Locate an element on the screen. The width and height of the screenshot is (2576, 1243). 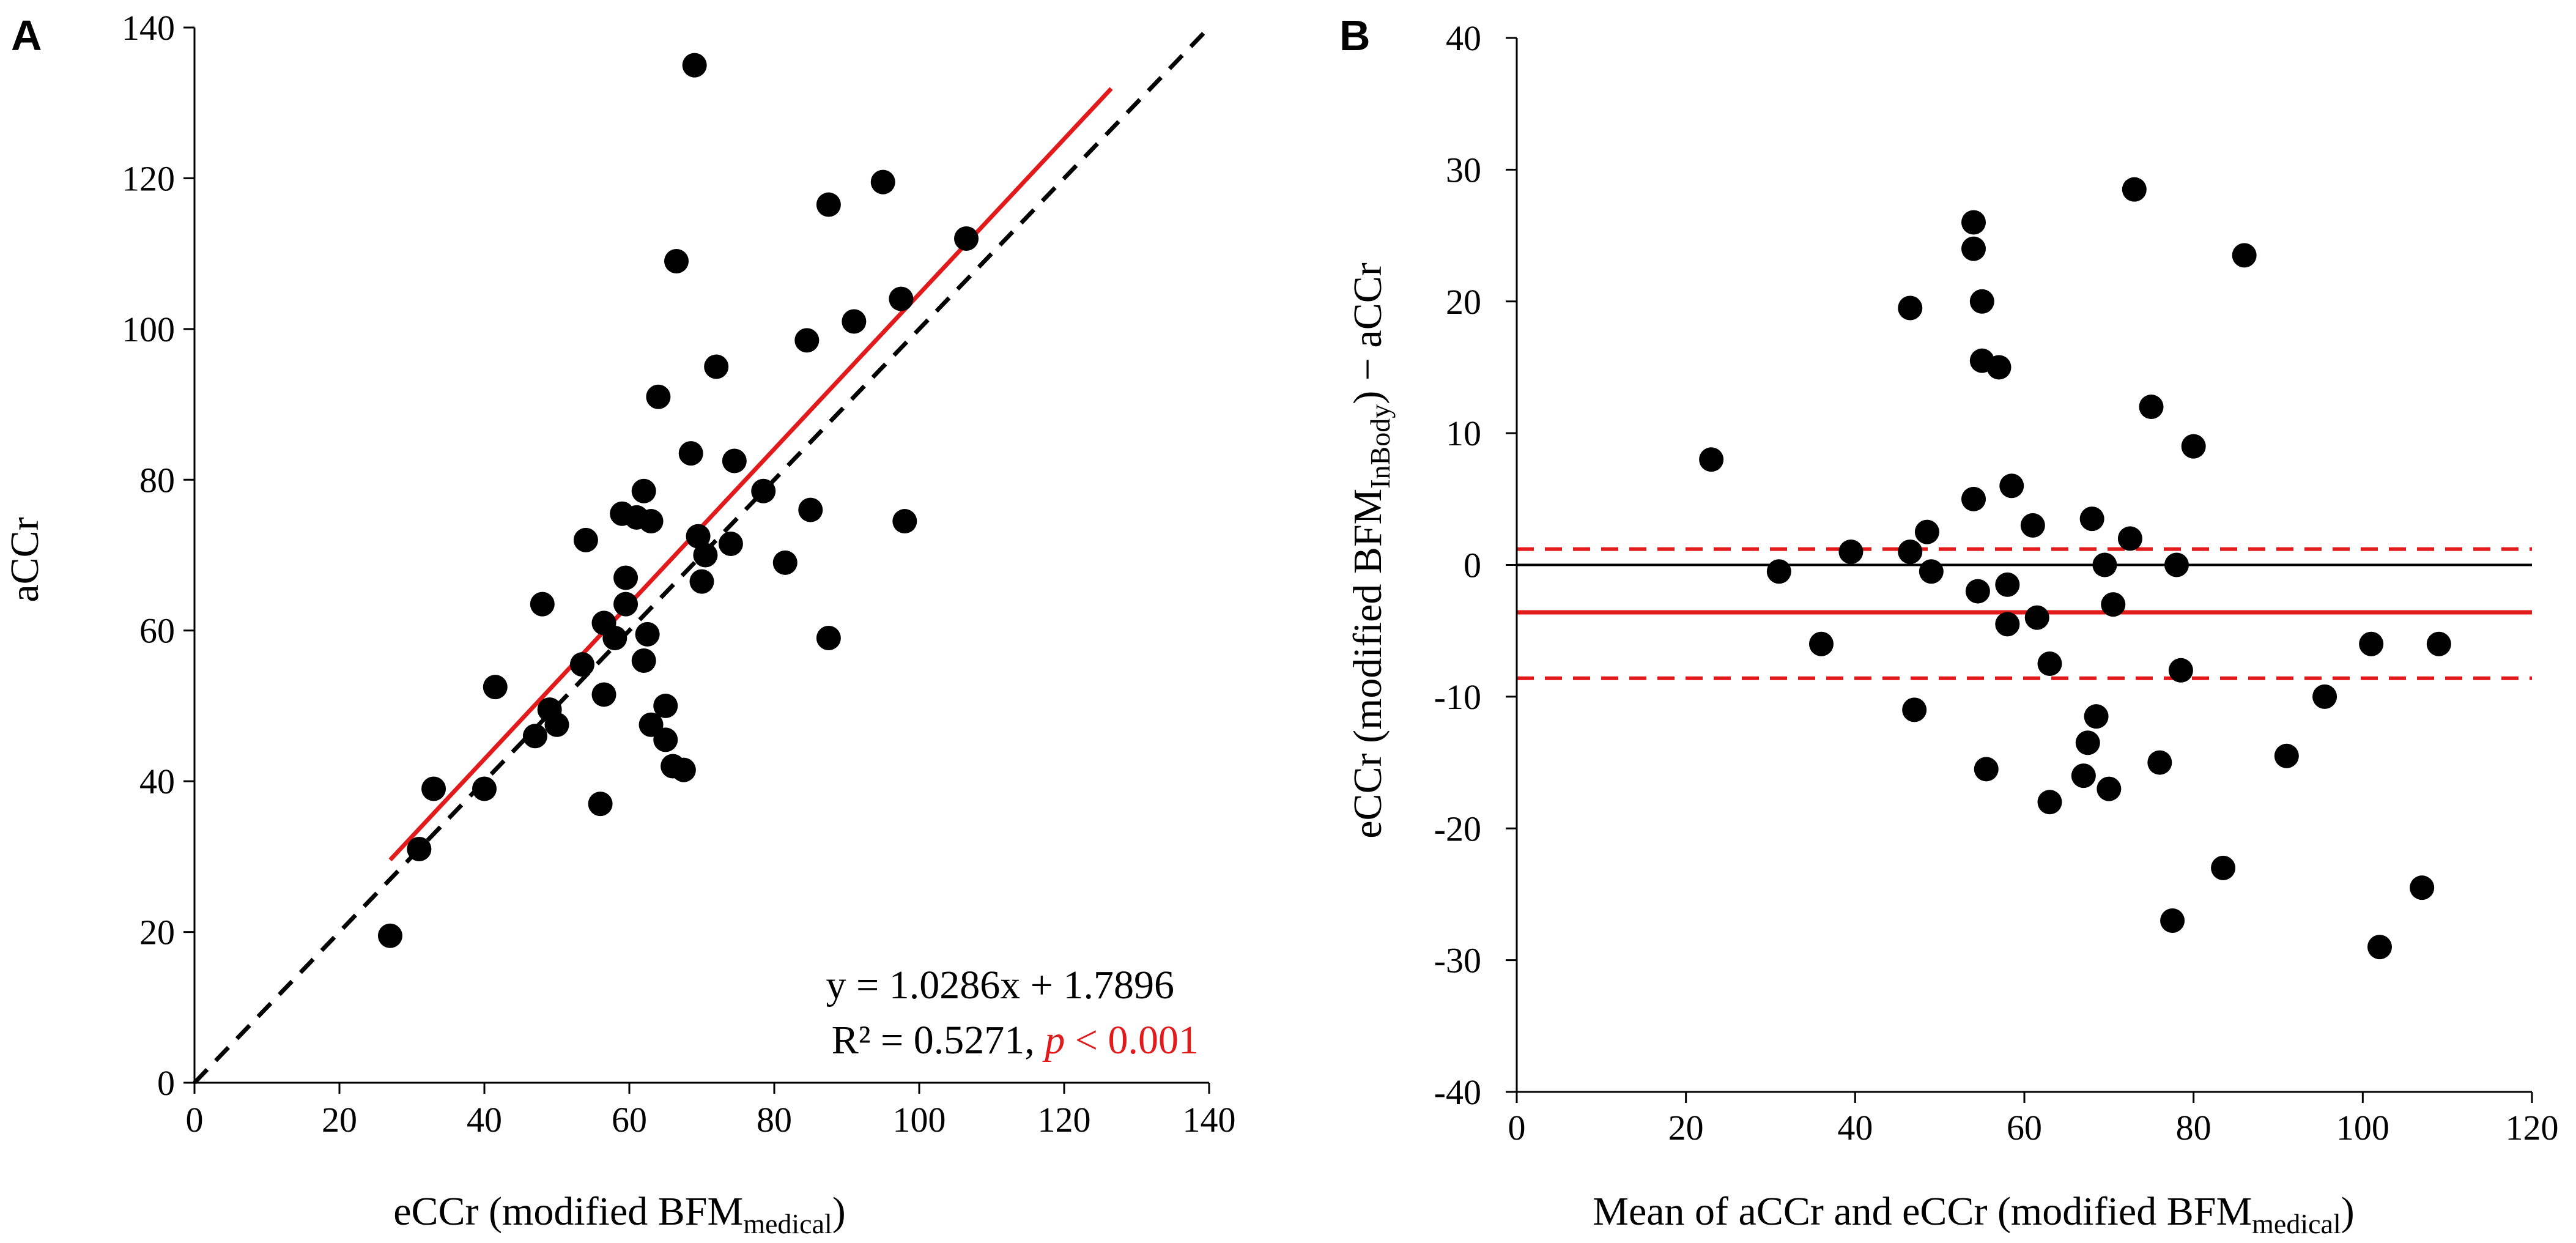
panel-a-y-tick-label: 120 is located at coordinates (148, 178).